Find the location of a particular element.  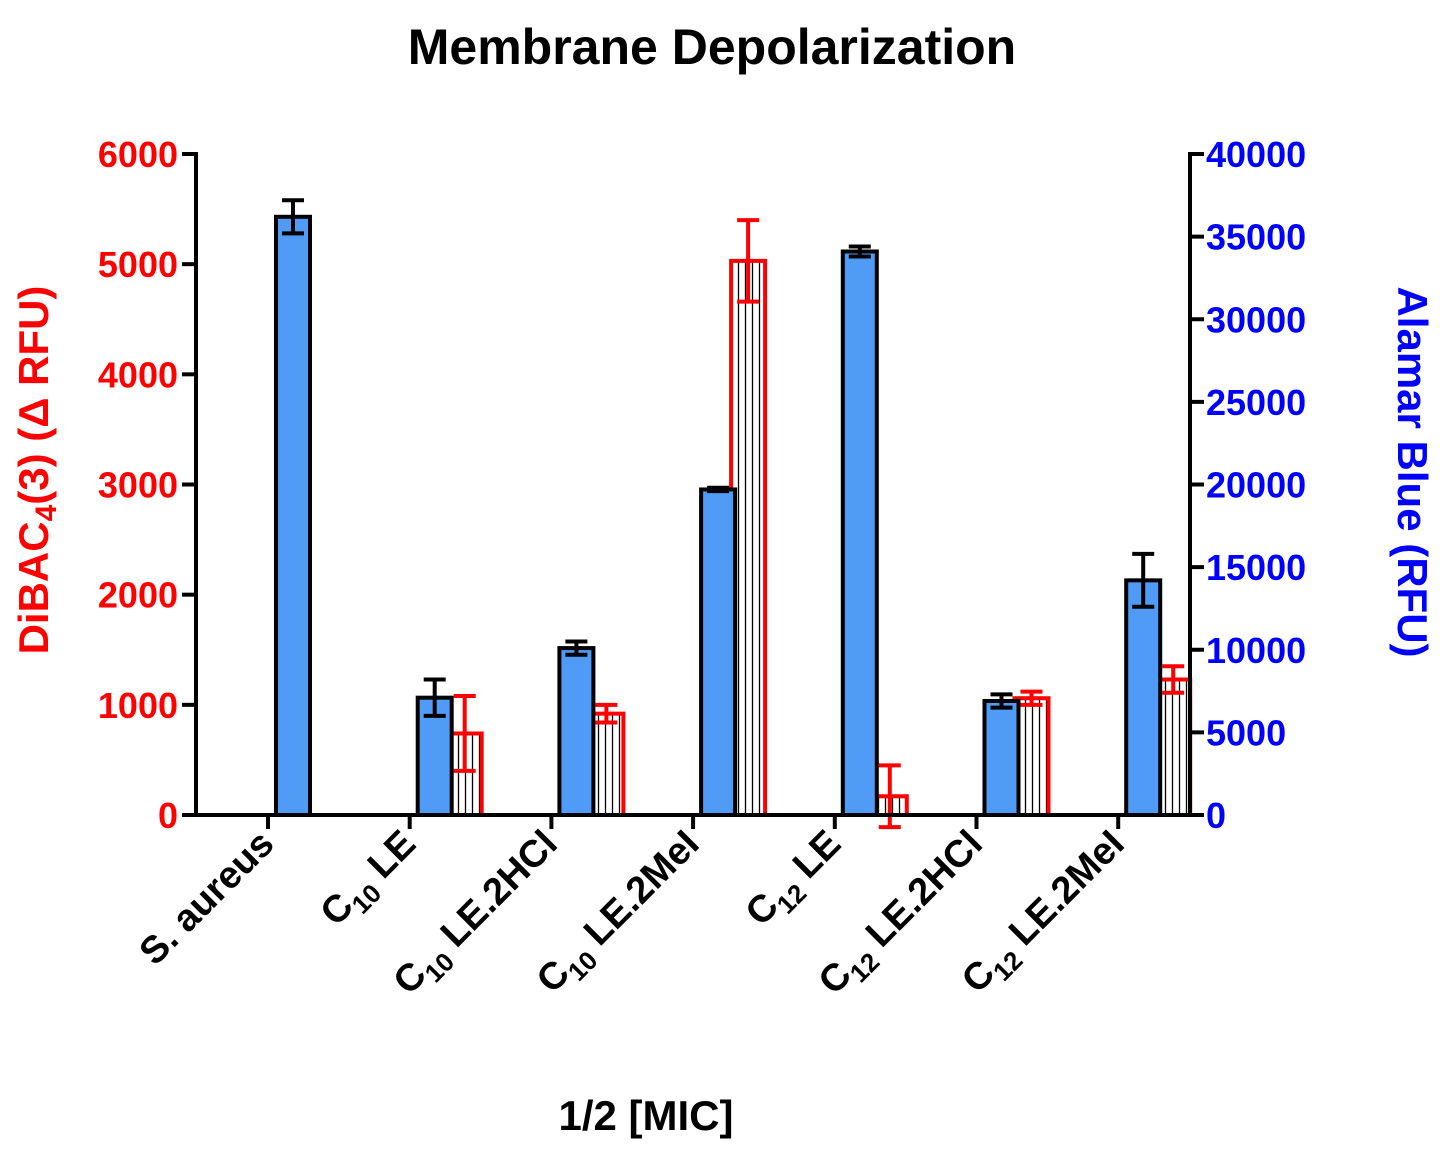

right-axis-ticks: 0 5000 10000 15000 20000 25000 30000 35000 40000 is located at coordinates (1248, 485).